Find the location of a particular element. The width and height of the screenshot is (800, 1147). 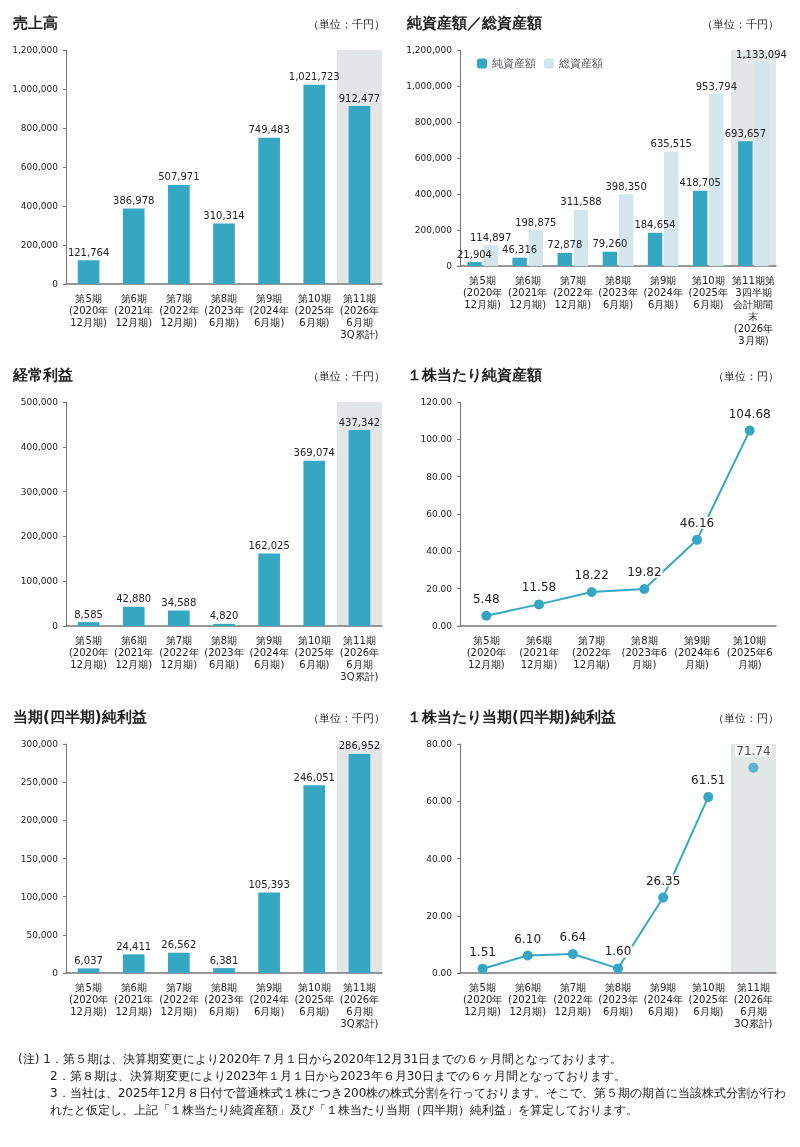

data-label: 398,350 is located at coordinates (626, 186).